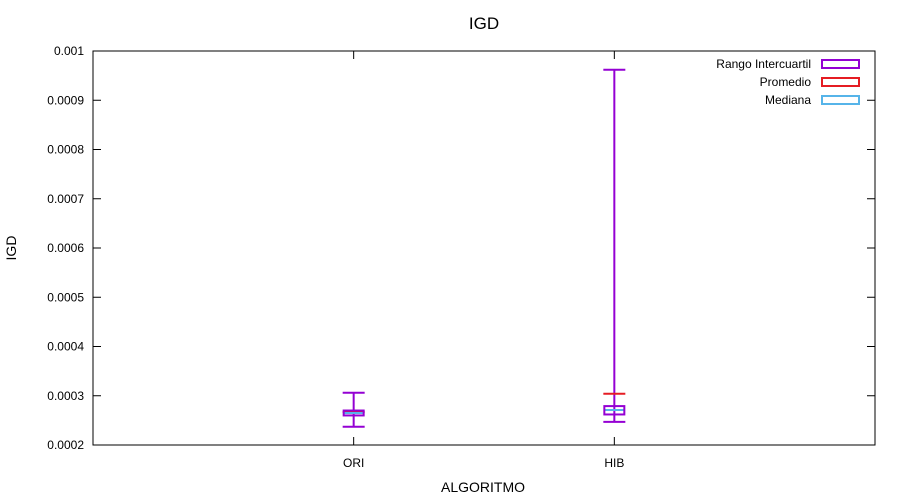  Describe the element at coordinates (65, 297) in the screenshot. I see `y-tick-label: 0.0005` at that location.